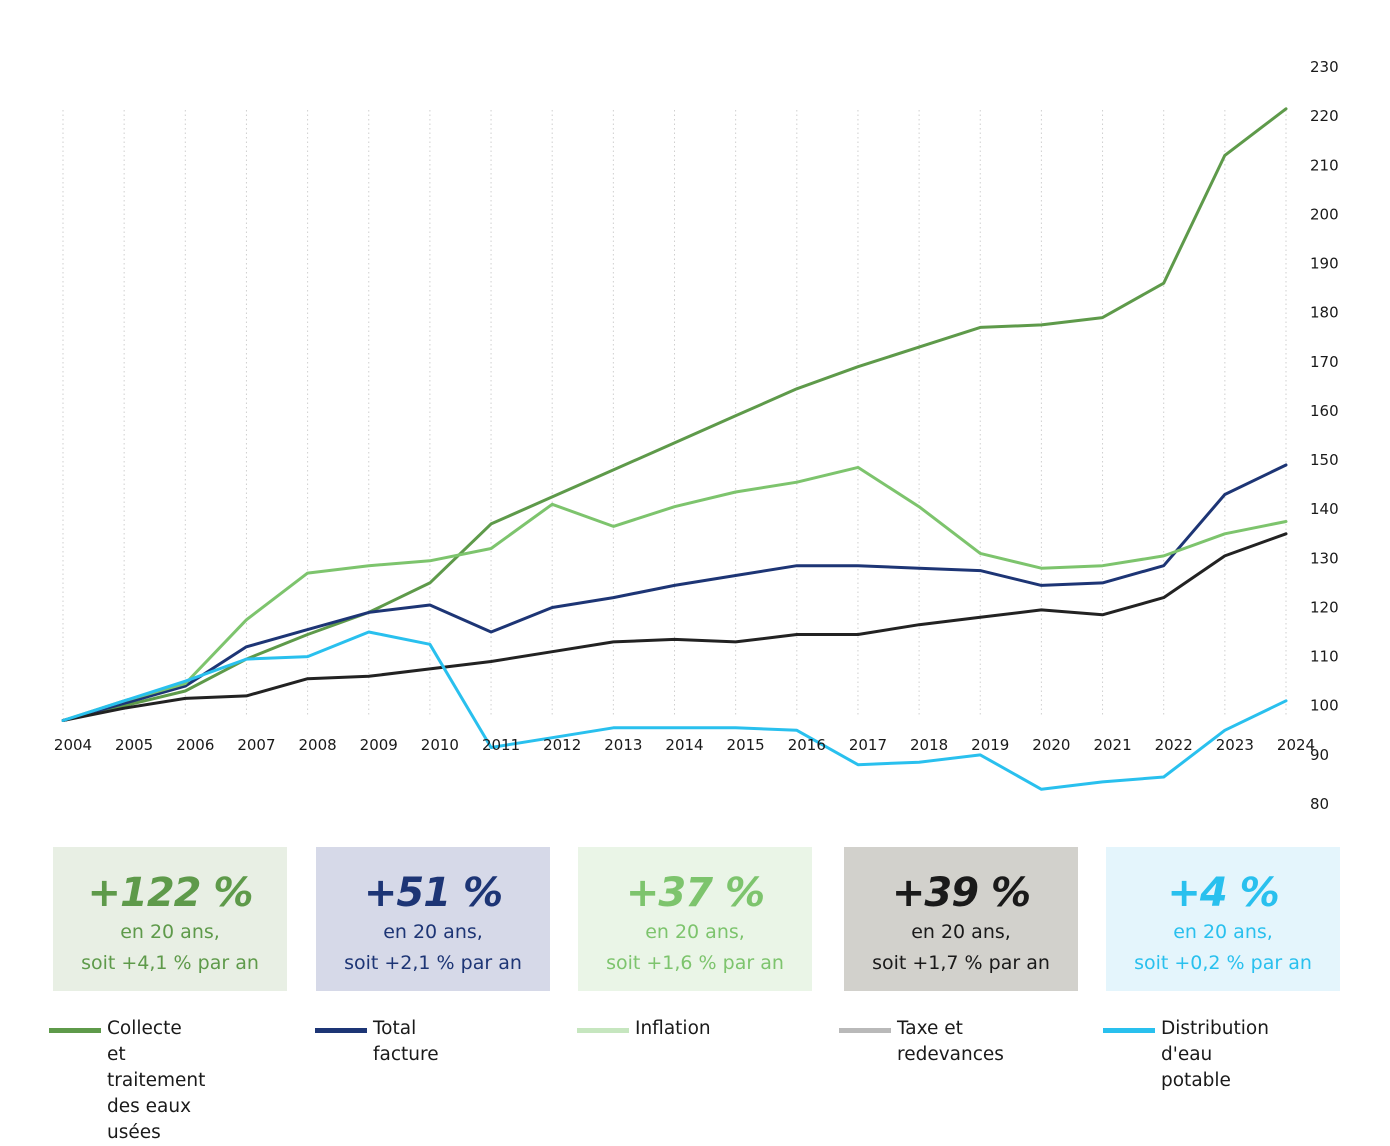 The height and width of the screenshot is (1146, 1390). What do you see at coordinates (1324, 706) in the screenshot?
I see `y-tick-label: 100` at bounding box center [1324, 706].